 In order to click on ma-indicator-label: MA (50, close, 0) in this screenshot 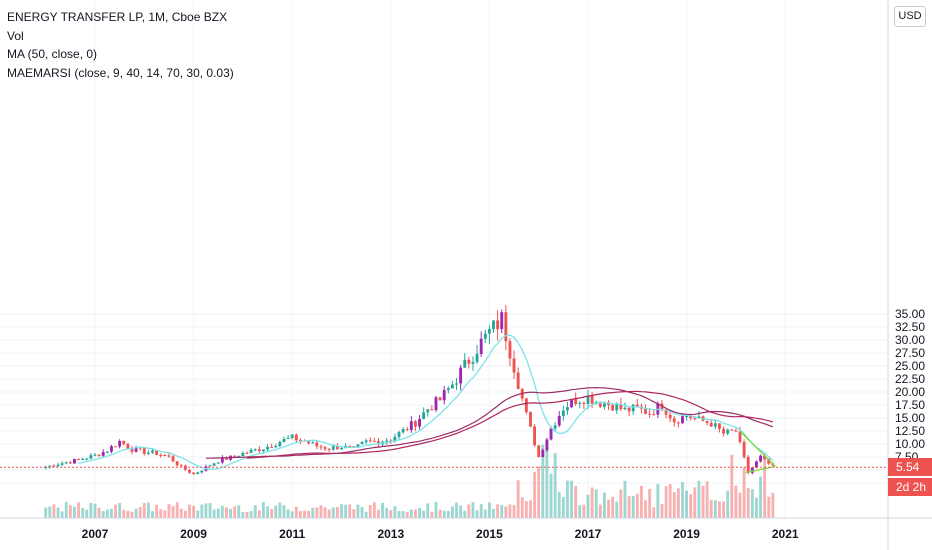, I will do `click(52, 54)`.